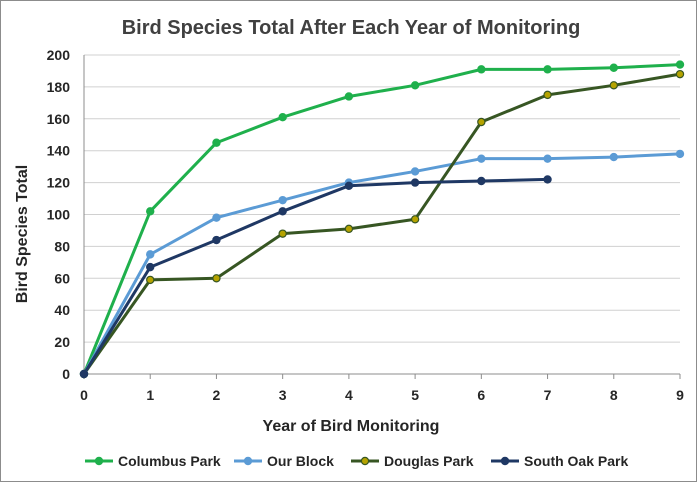  I want to click on x-tick-label-7: 7, so click(548, 395).